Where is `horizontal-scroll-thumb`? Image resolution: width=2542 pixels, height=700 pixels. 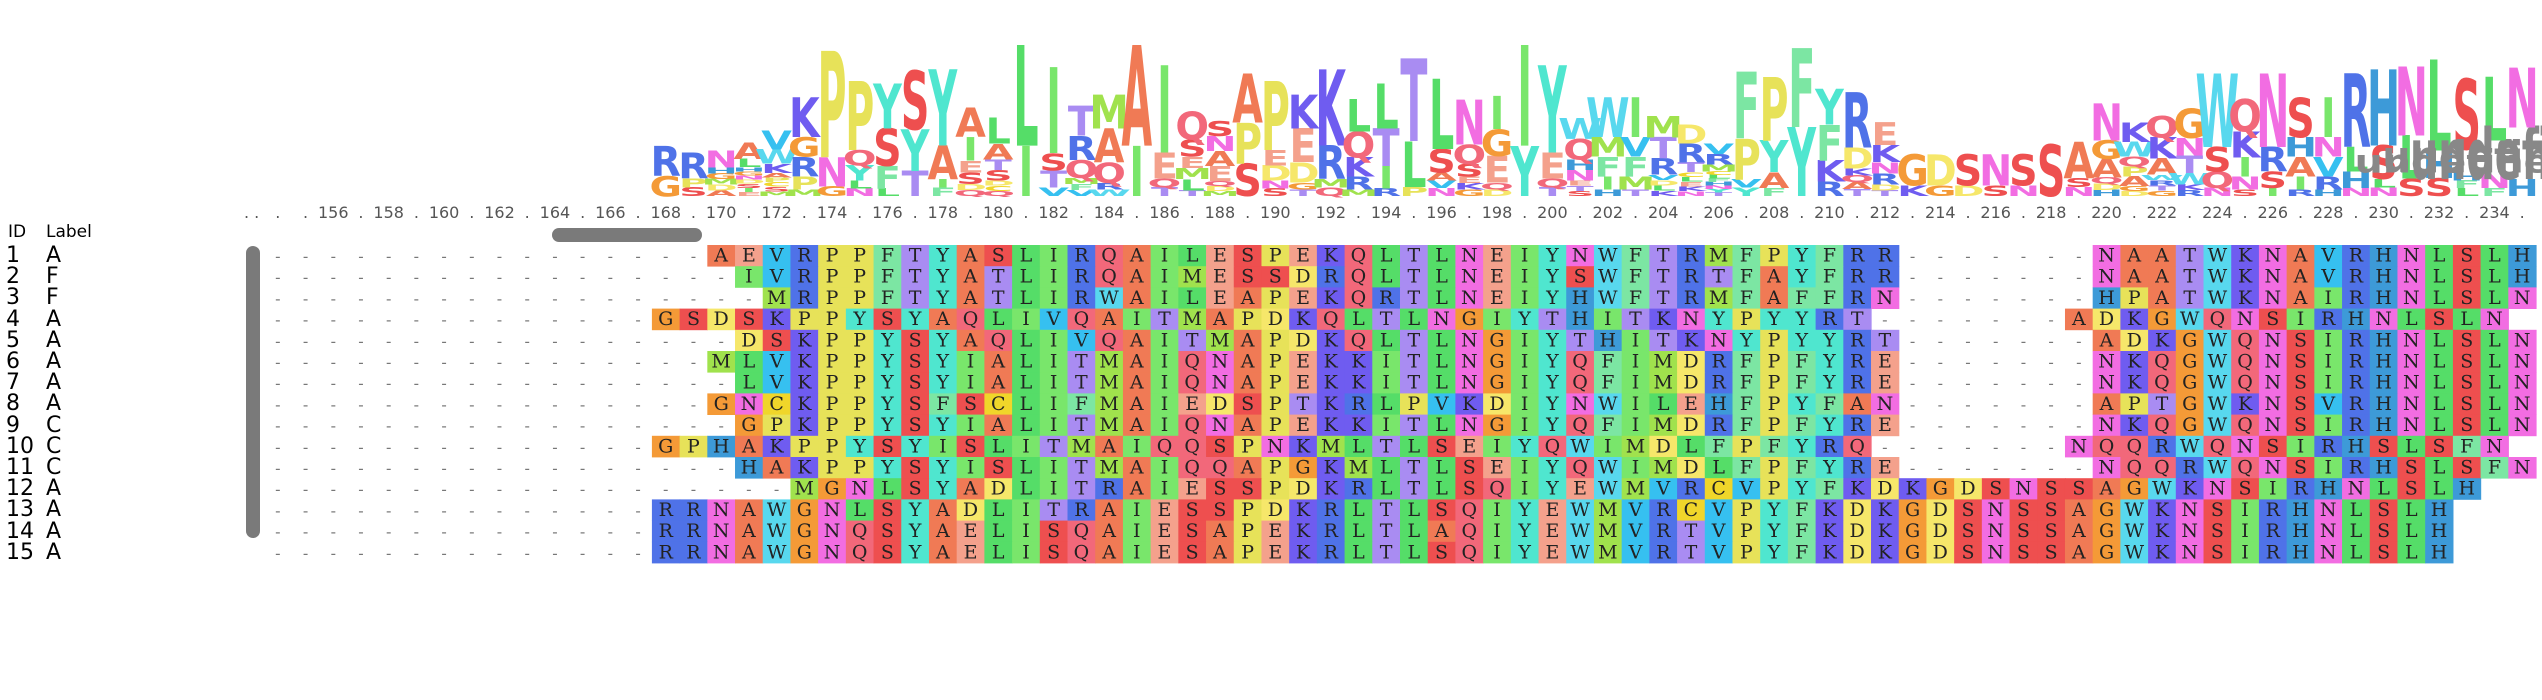
horizontal-scroll-thumb is located at coordinates (627, 235).